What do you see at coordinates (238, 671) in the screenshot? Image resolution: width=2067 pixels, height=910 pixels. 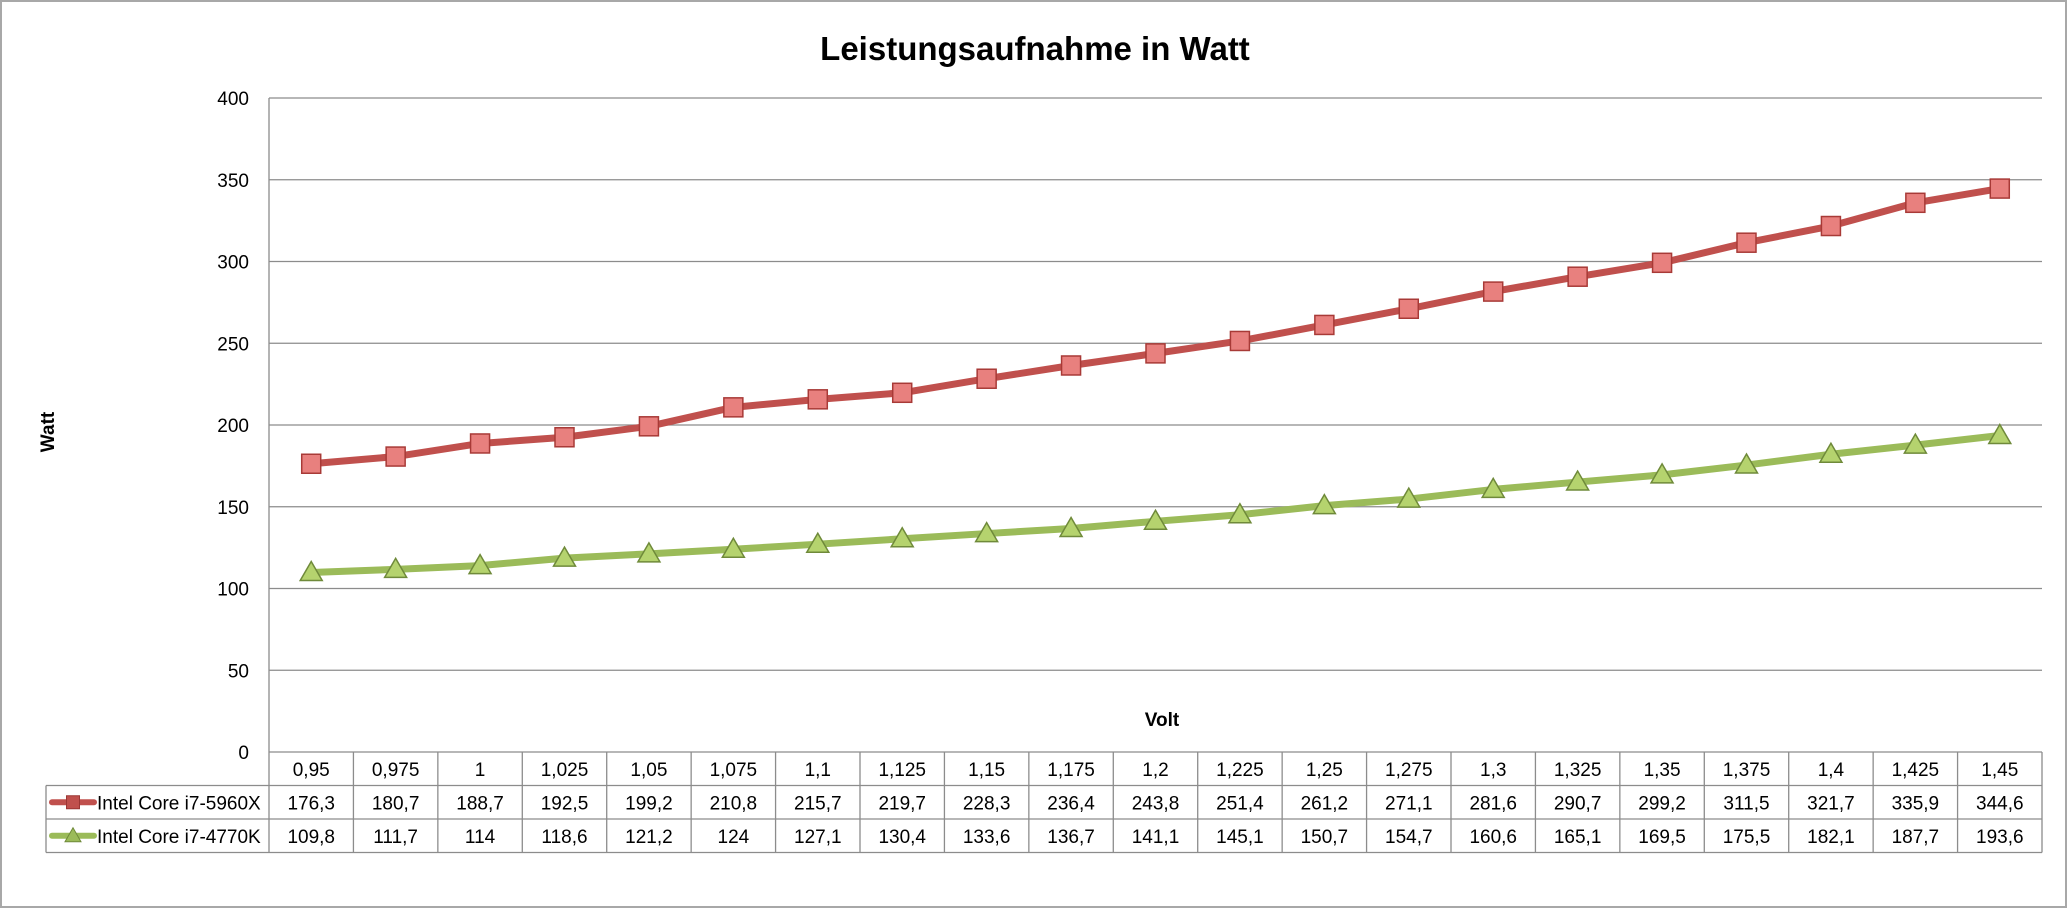 I see `y-tick-label: 50` at bounding box center [238, 671].